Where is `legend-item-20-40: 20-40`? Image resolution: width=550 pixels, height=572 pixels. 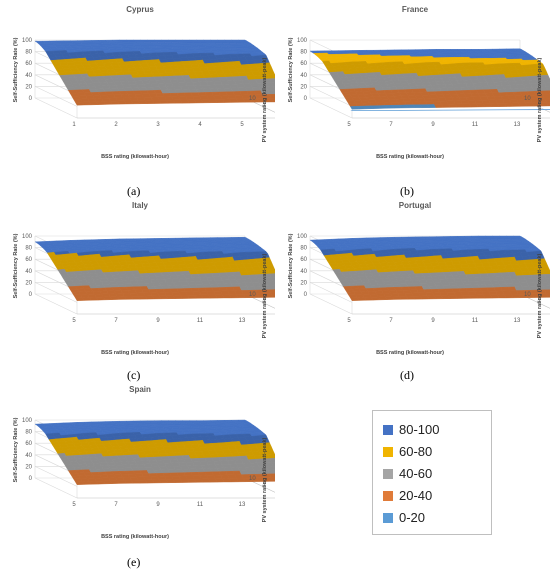 legend-item-20-40: 20-40 is located at coordinates (407, 495).